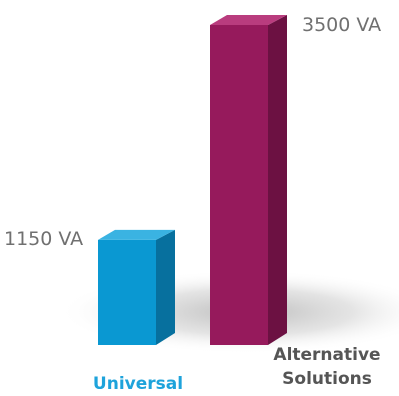  Describe the element at coordinates (165, 287) in the screenshot. I see `bar-universal-side` at that location.